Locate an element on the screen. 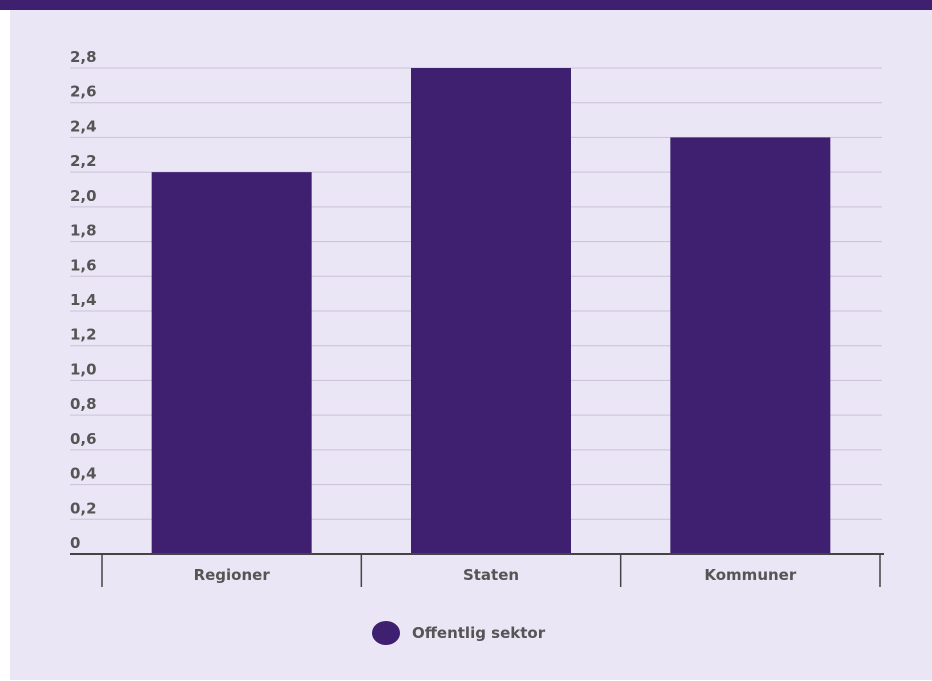 The height and width of the screenshot is (681, 932). y-tick-label: 0,2 is located at coordinates (83, 508).